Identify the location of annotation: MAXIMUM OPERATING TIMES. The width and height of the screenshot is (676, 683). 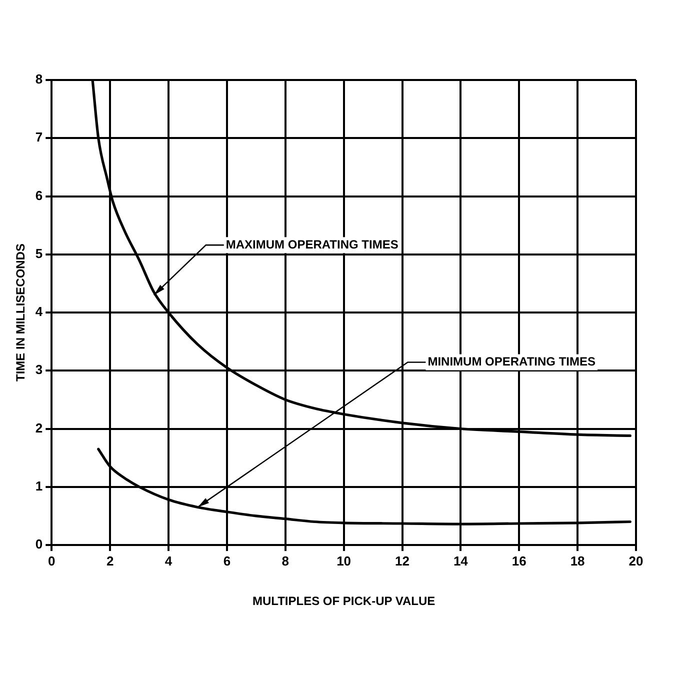
(312, 244).